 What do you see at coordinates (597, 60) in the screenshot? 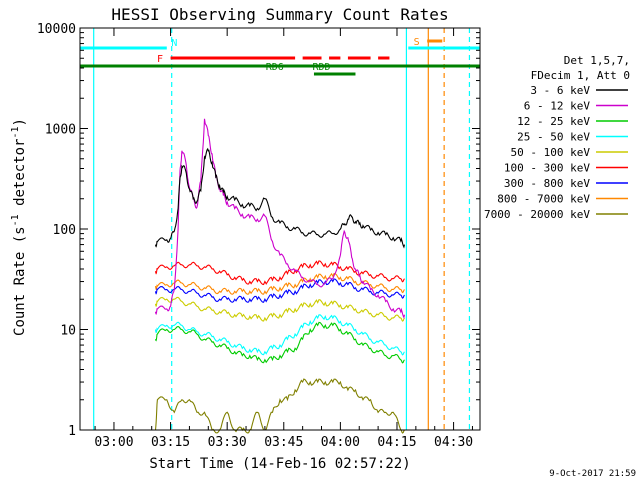
I see `legend-header: Det 1,5,7,` at bounding box center [597, 60].